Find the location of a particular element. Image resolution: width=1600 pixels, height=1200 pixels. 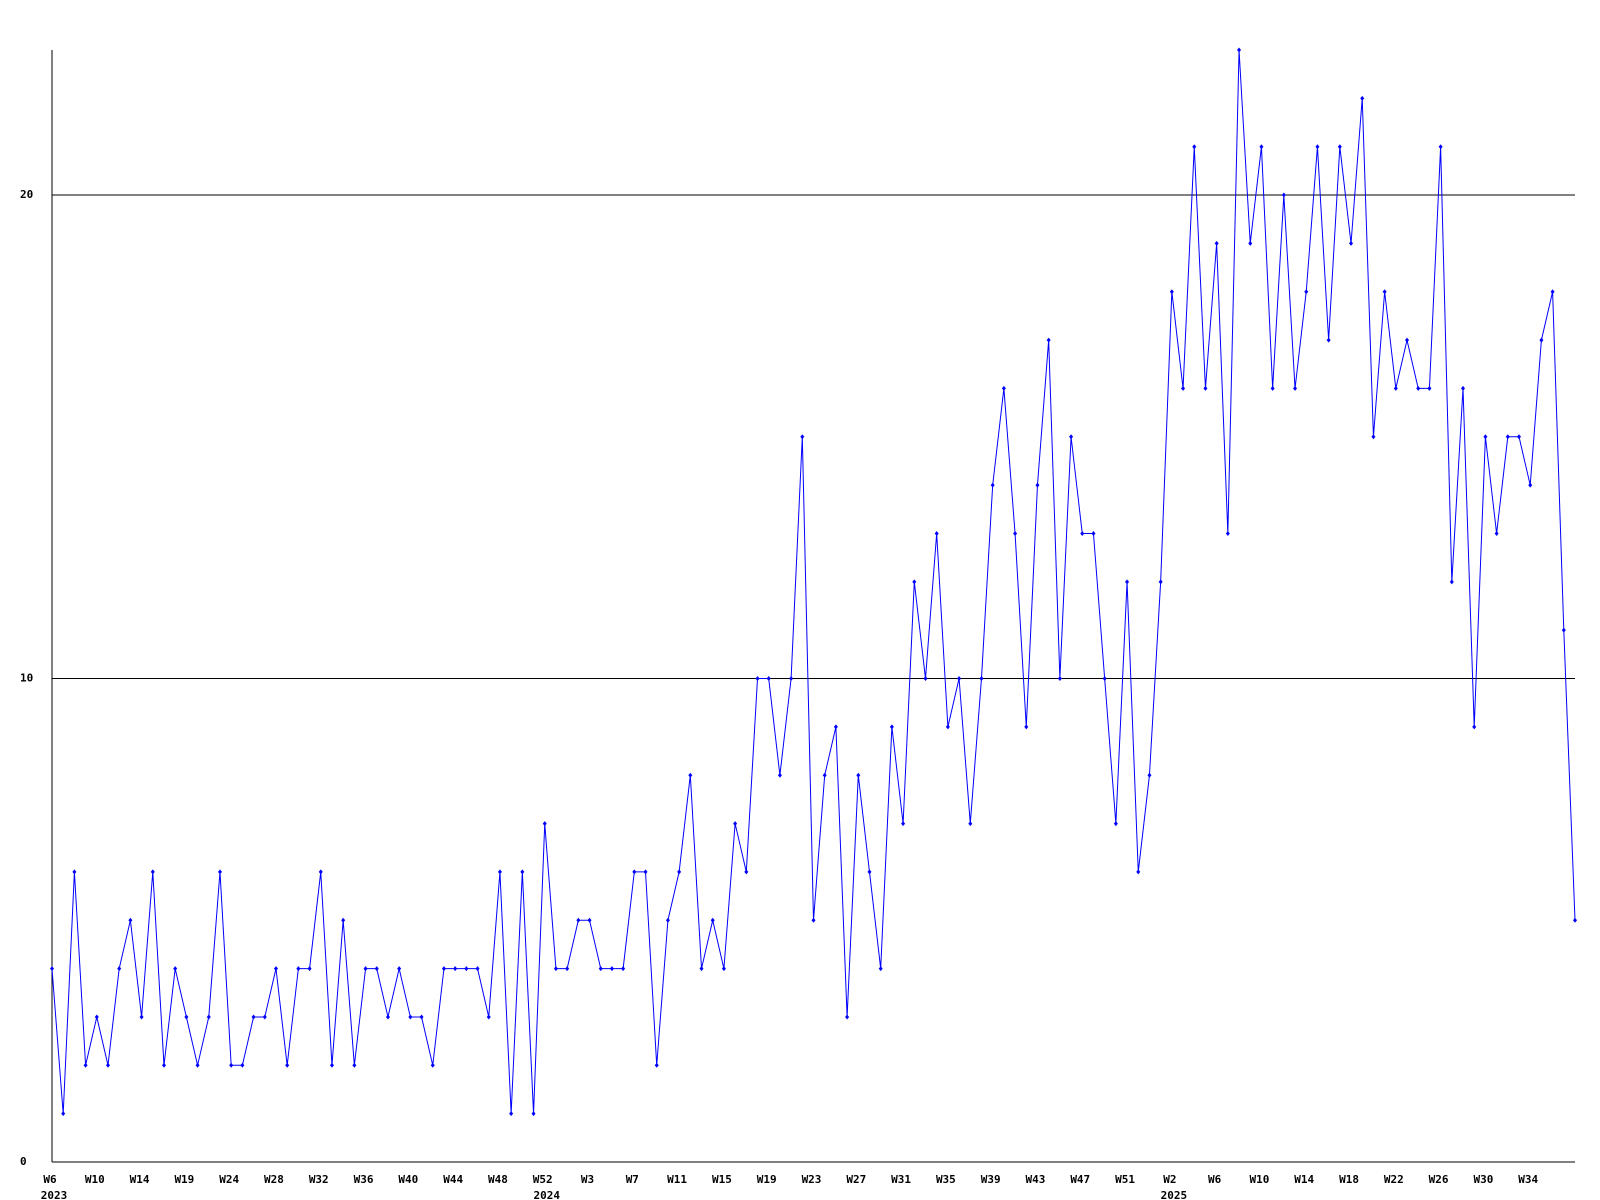

x-tick-label: W35 is located at coordinates (946, 1179).